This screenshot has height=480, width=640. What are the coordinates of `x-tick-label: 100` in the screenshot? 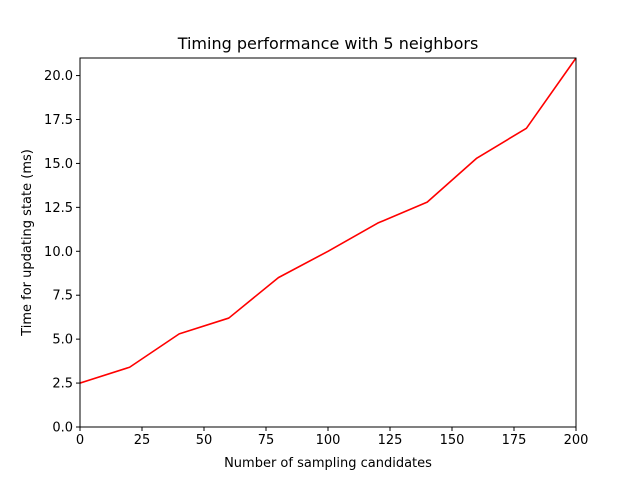 It's located at (328, 440).